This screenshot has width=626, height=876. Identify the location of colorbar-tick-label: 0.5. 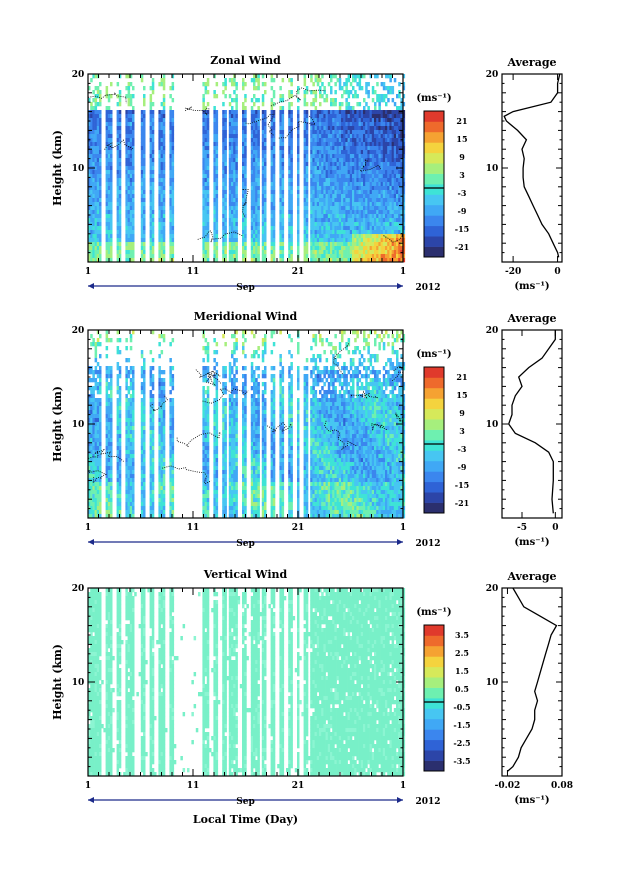
(462, 689).